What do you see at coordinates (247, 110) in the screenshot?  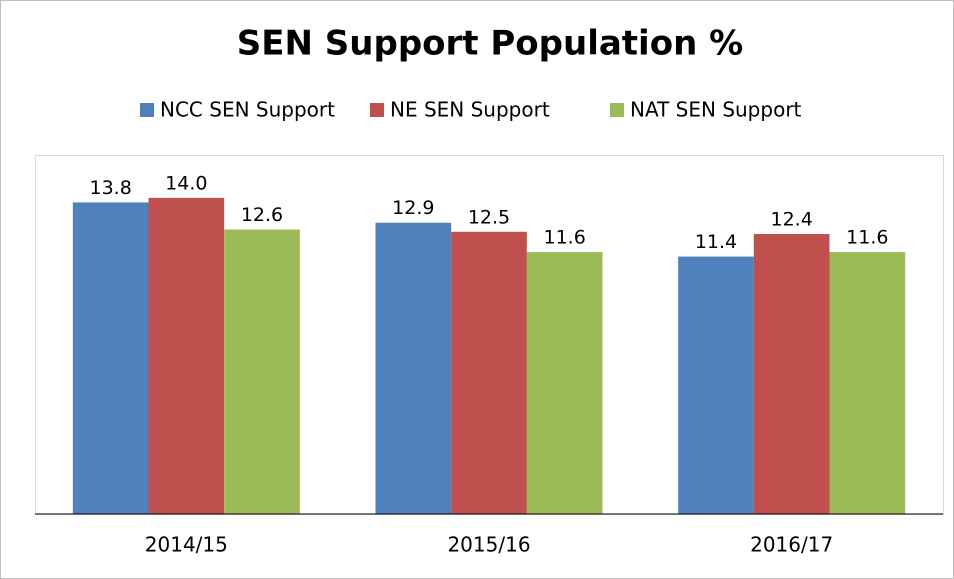 I see `legend-label: NCC SEN Support` at bounding box center [247, 110].